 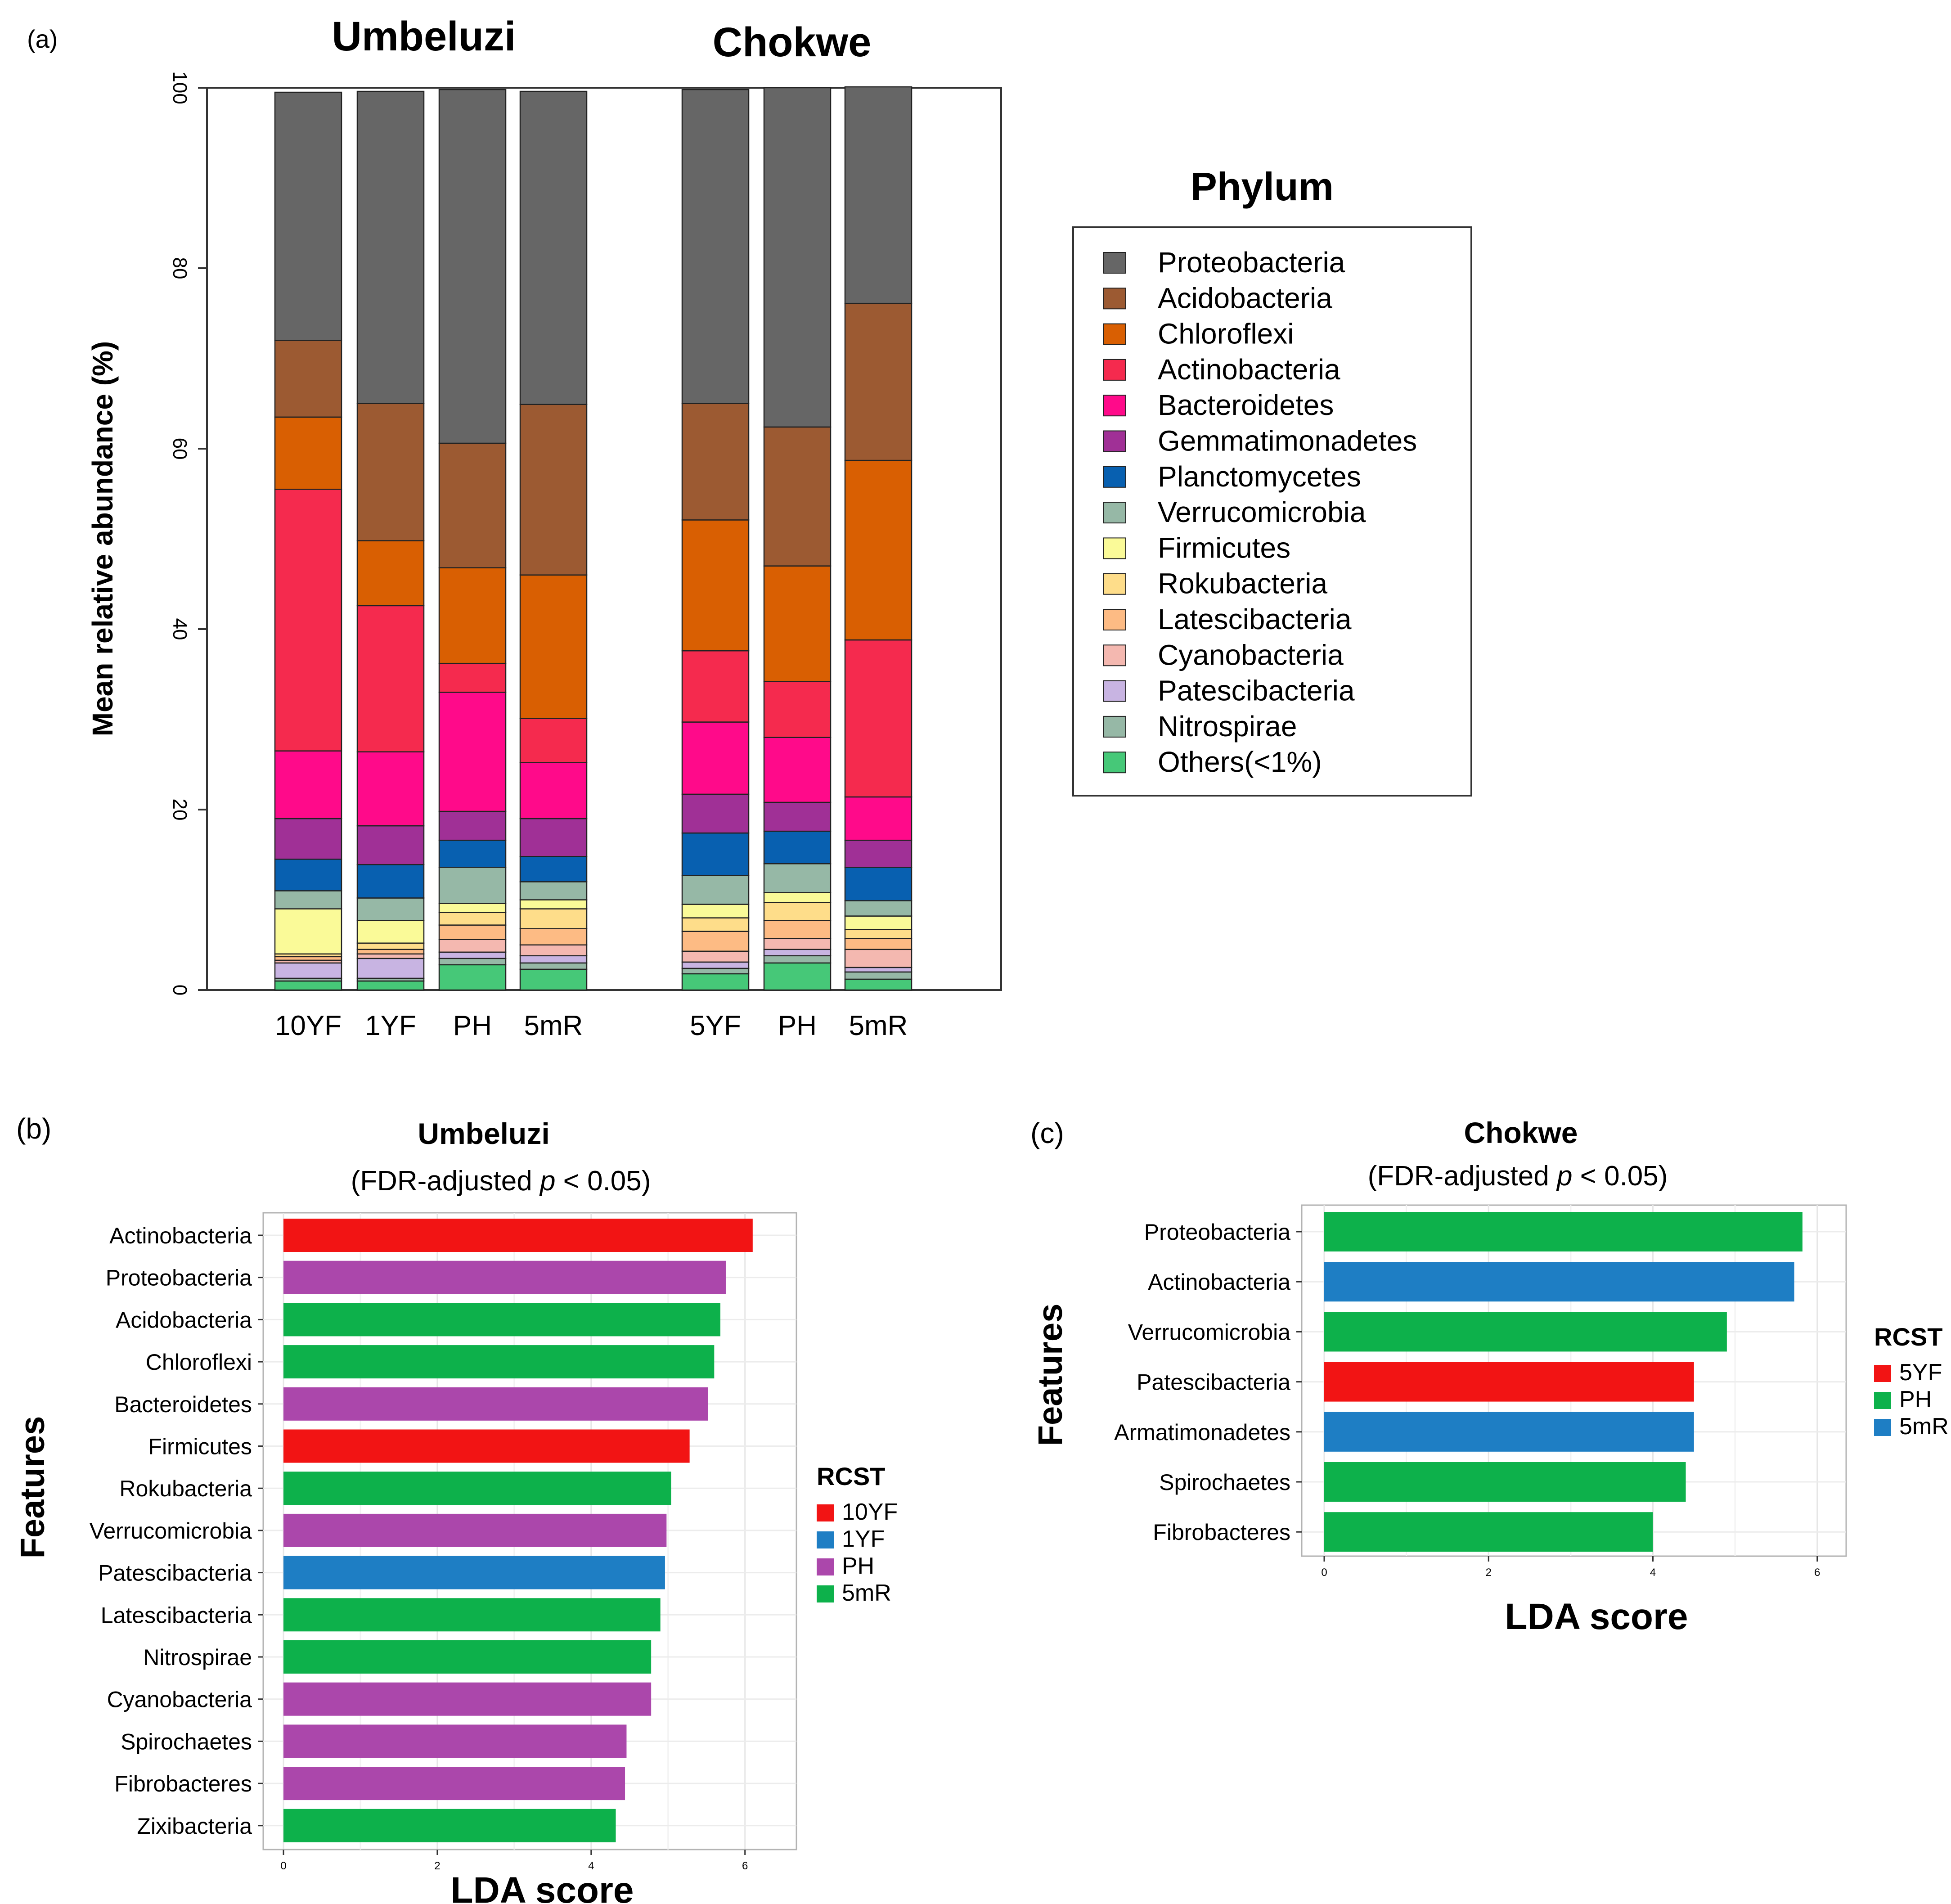 I want to click on panel-a-y-tick-label: 60, so click(x=180, y=449).